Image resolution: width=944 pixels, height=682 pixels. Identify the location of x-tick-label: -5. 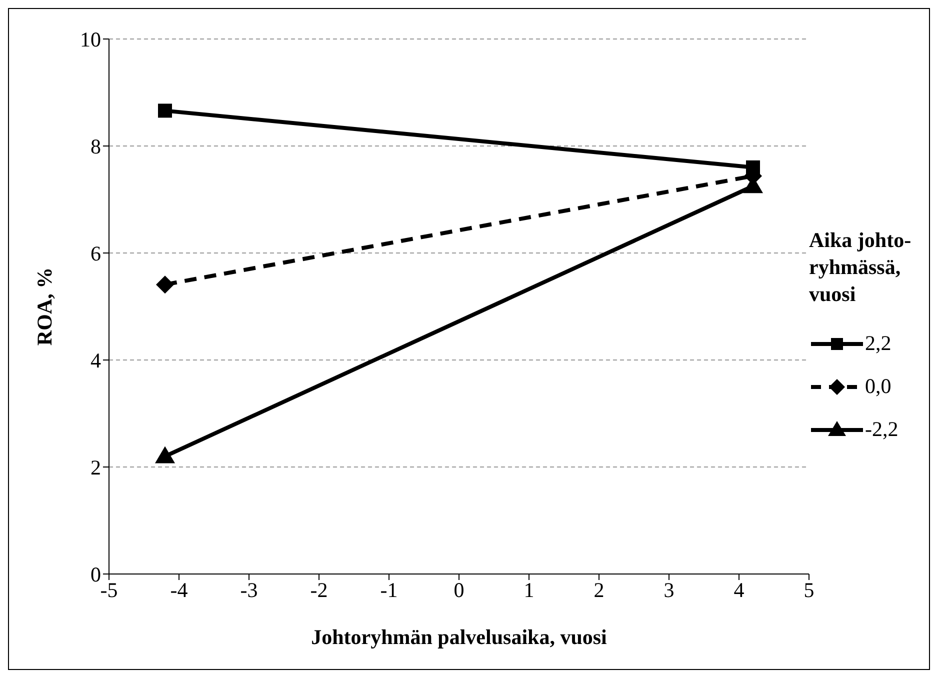
(109, 590).